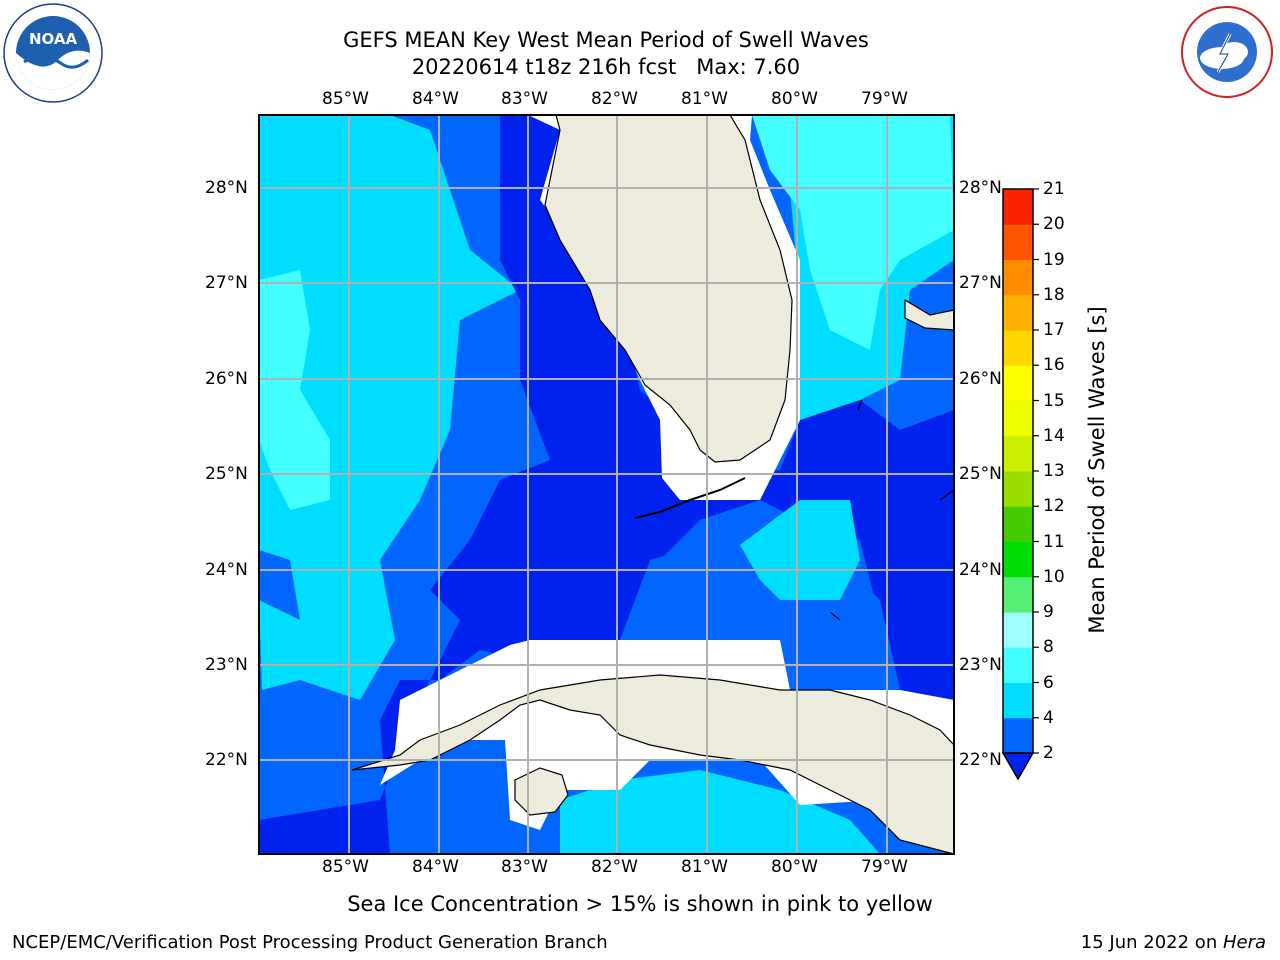 Image resolution: width=1280 pixels, height=960 pixels. I want to click on colorbar-tick-label: 15, so click(1054, 400).